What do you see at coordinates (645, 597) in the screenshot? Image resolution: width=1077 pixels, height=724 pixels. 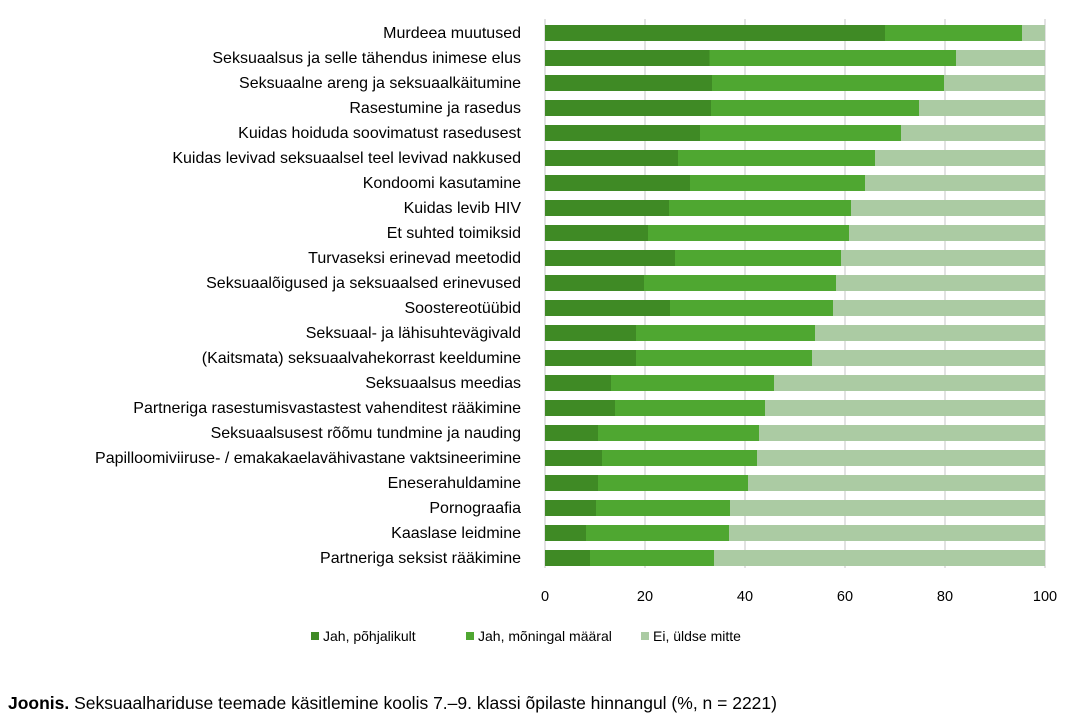 I see `x-tick-label: 20` at bounding box center [645, 597].